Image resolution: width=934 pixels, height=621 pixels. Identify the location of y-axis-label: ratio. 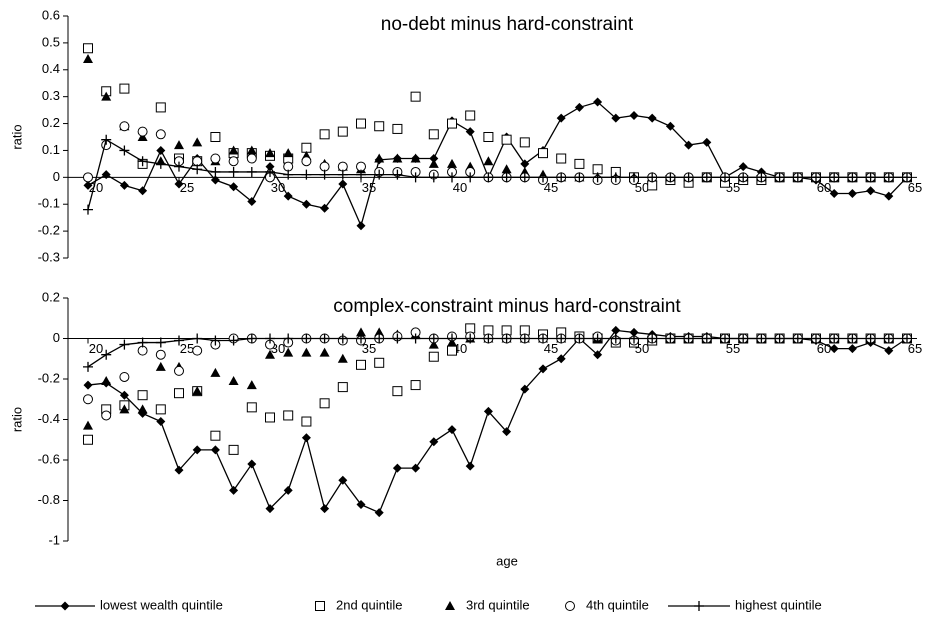
(16, 136).